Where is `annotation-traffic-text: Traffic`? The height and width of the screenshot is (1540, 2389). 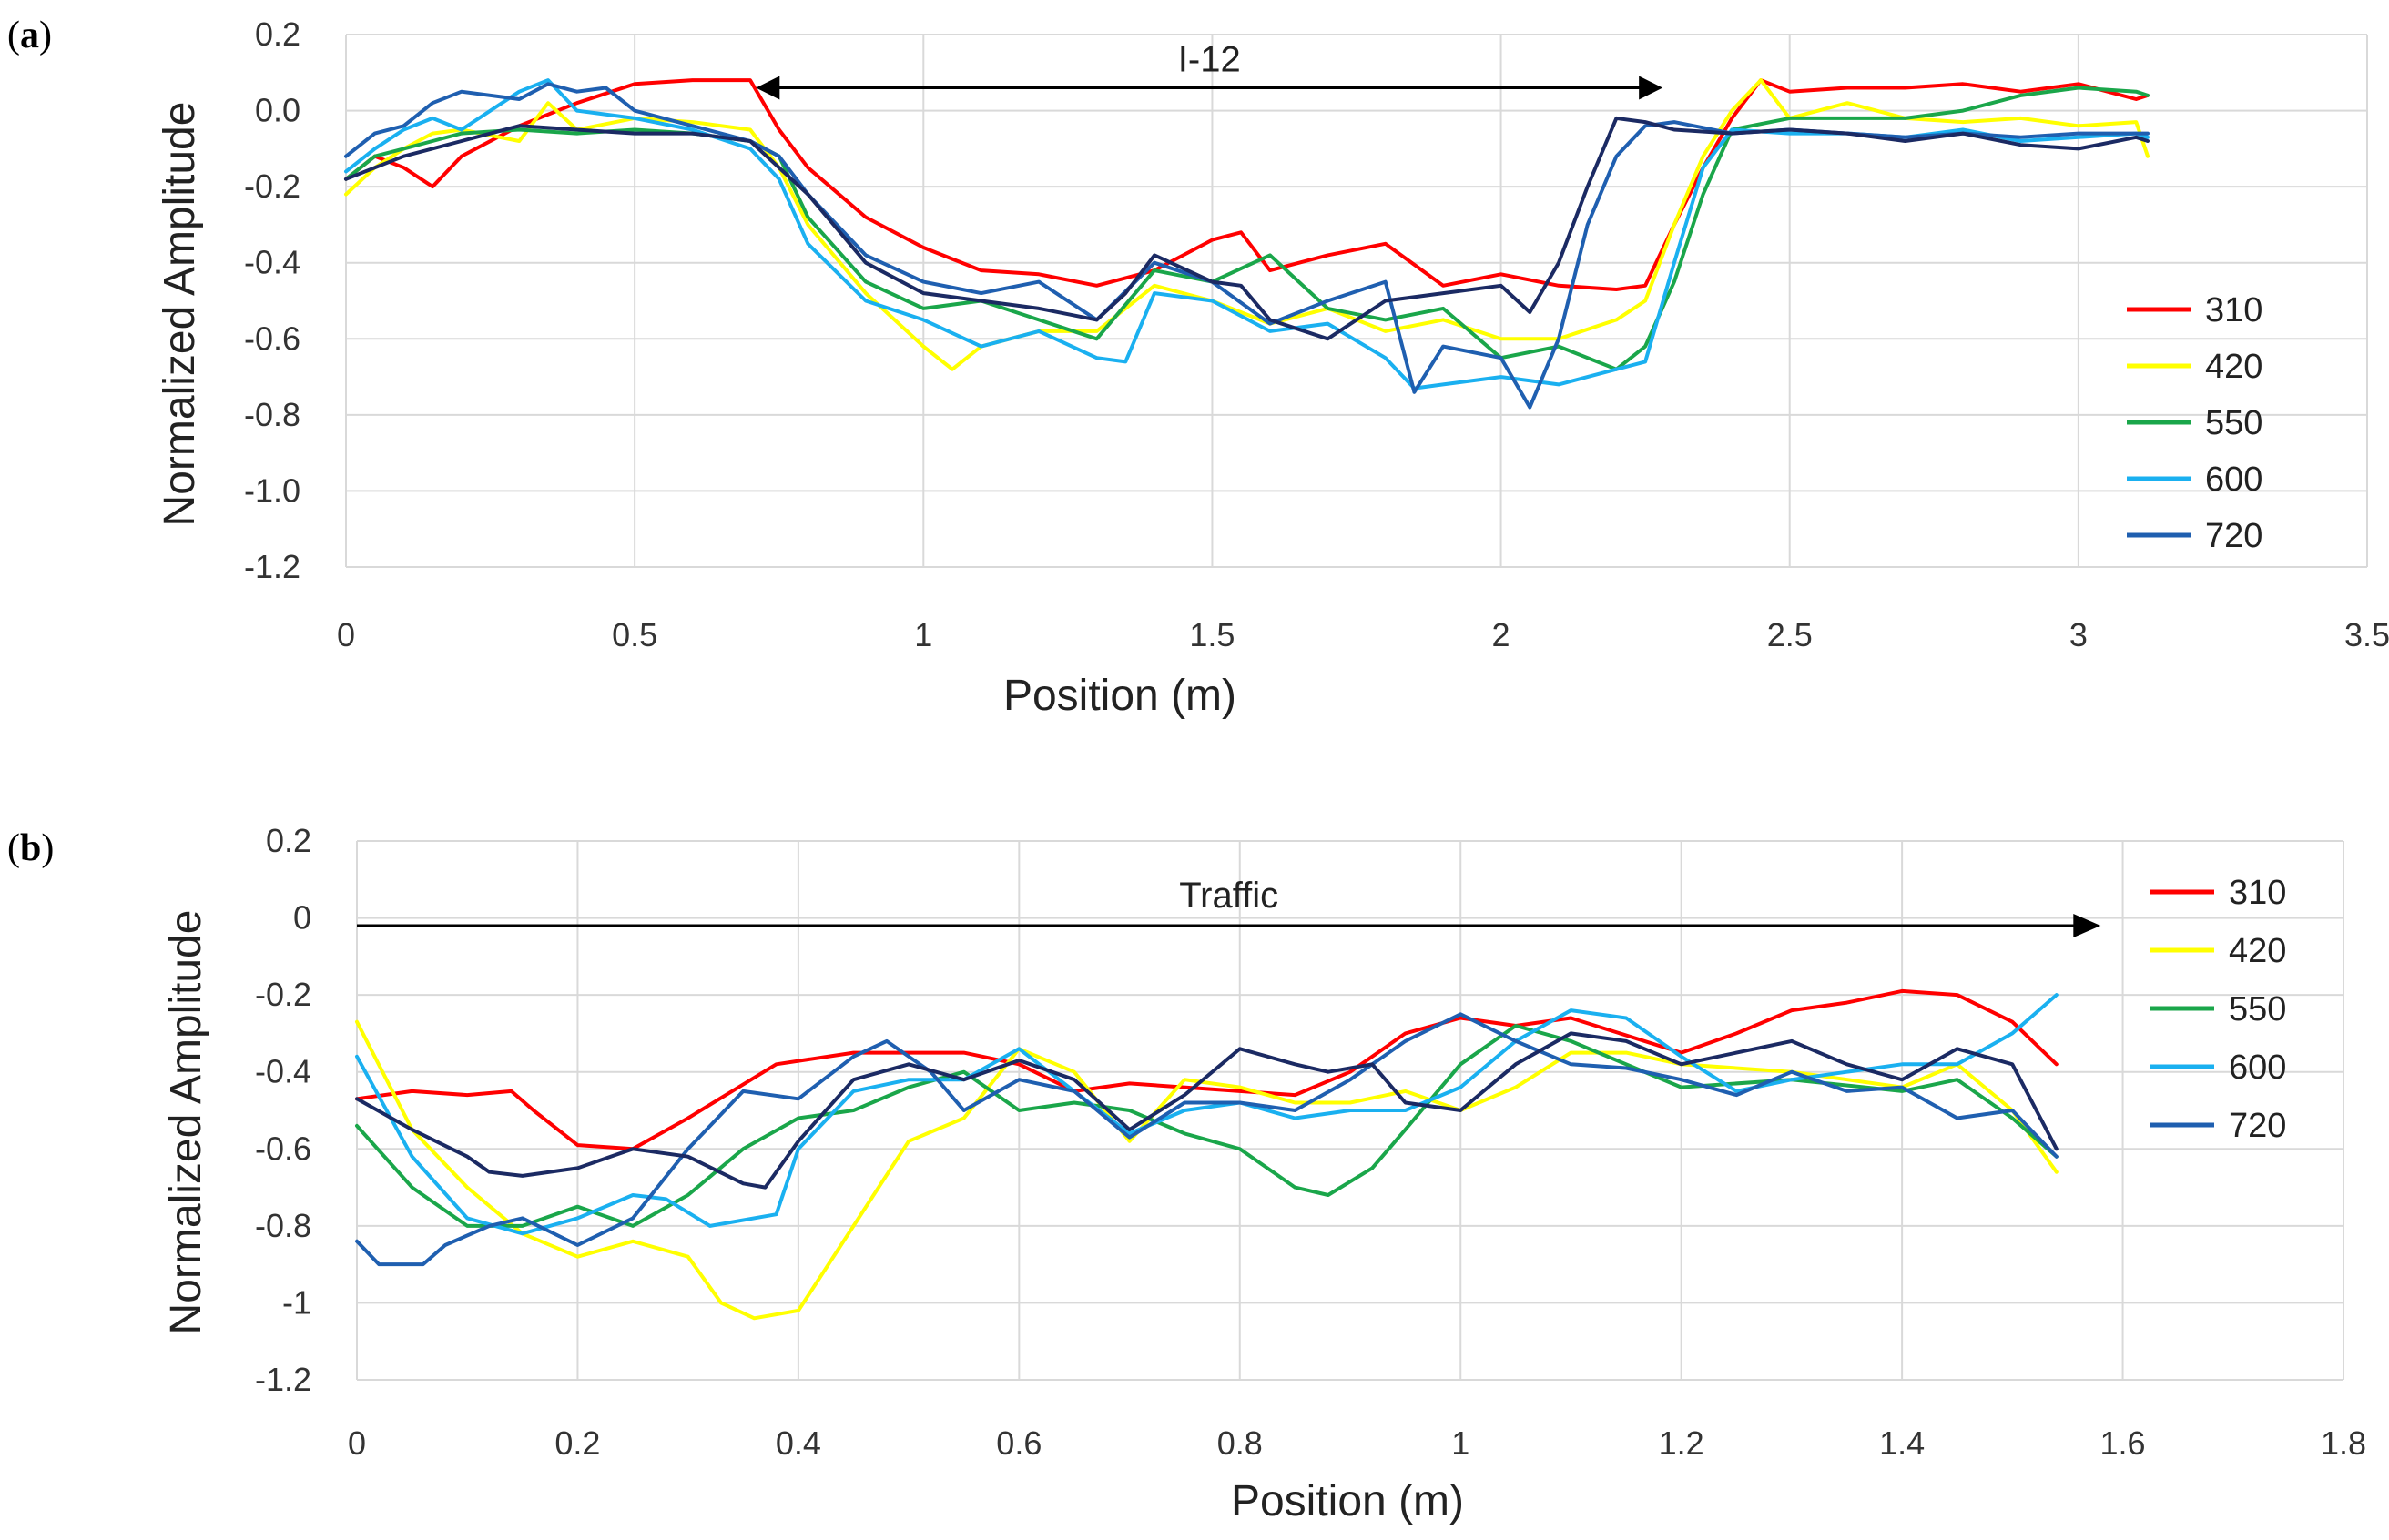 annotation-traffic-text: Traffic is located at coordinates (1228, 896).